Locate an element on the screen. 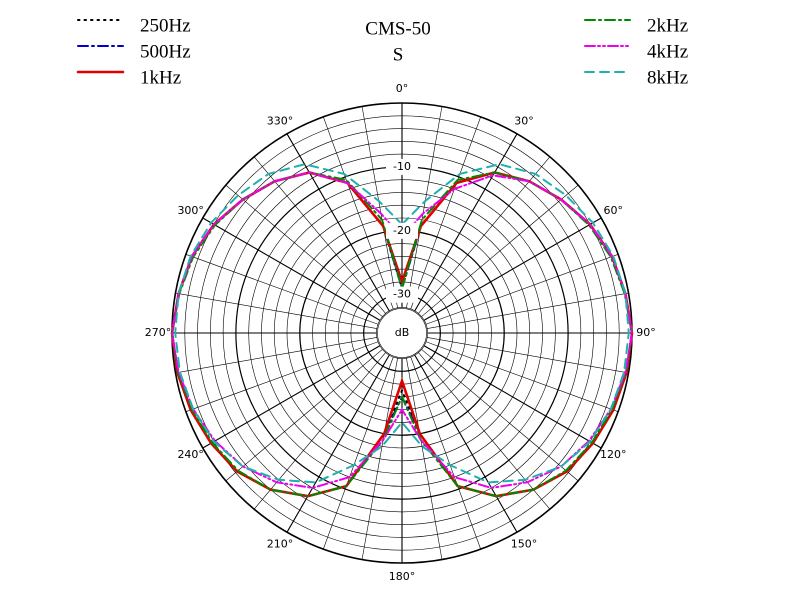  center-hole is located at coordinates (402, 333).